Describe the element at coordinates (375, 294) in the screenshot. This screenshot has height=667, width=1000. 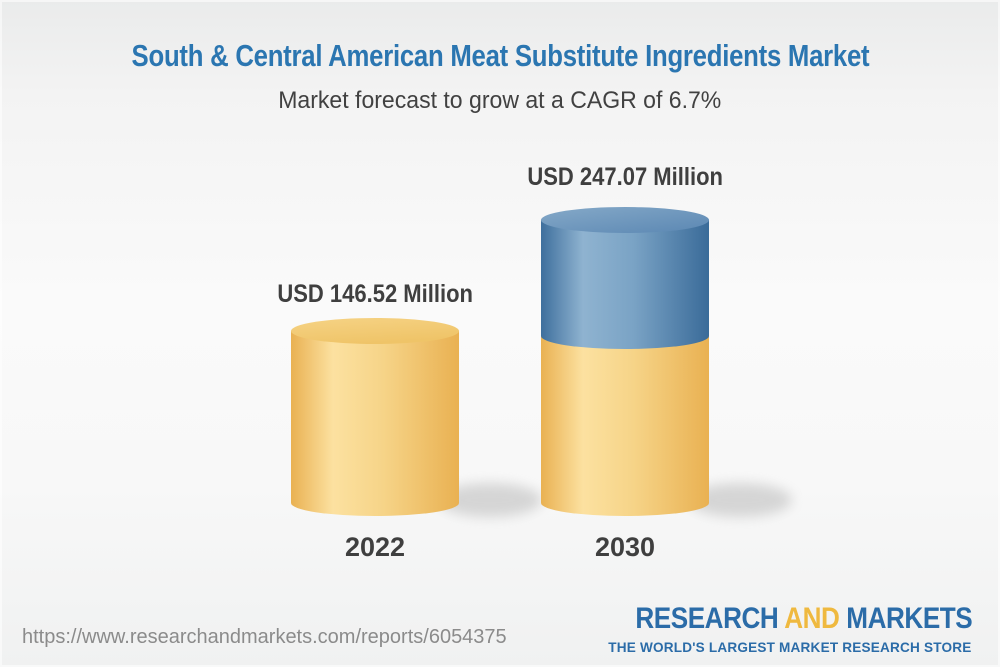
I see `value-label-2022: USD 146.52 Million` at that location.